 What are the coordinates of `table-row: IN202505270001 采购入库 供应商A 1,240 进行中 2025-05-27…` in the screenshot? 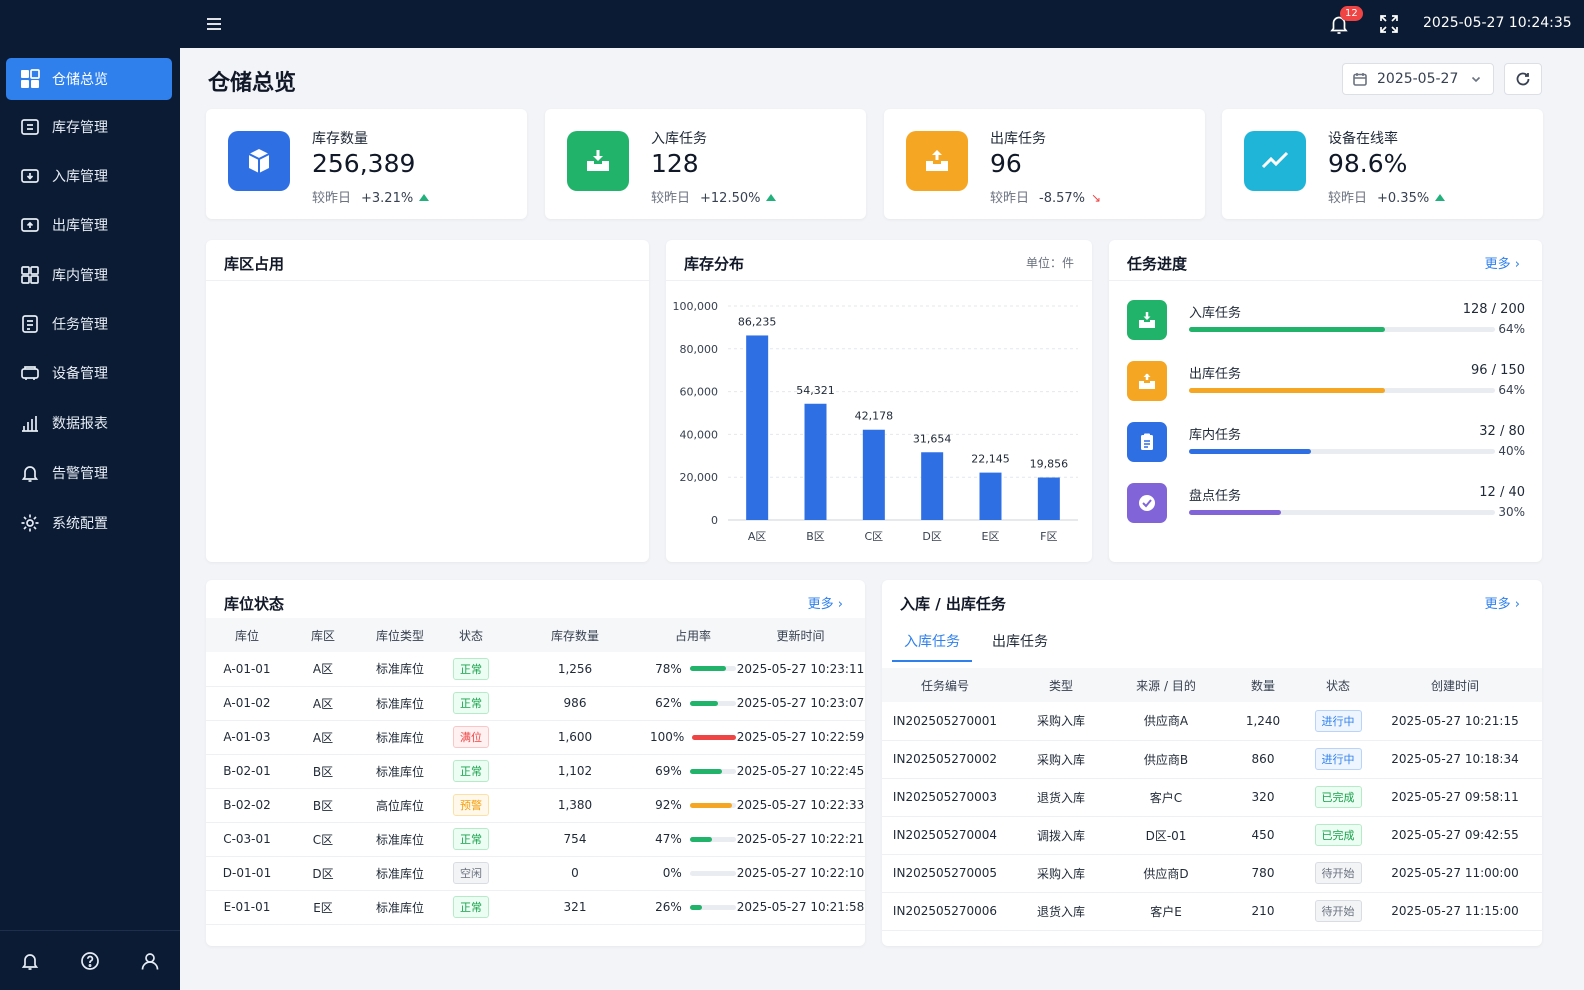 It's located at (1212, 721).